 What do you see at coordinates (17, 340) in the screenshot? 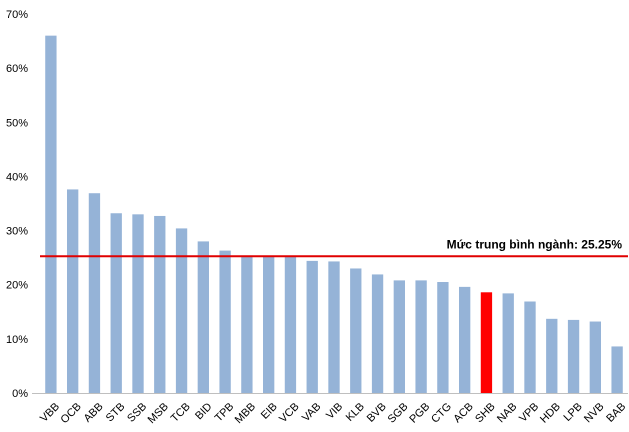
I see `y-tick-label: 10%` at bounding box center [17, 340].